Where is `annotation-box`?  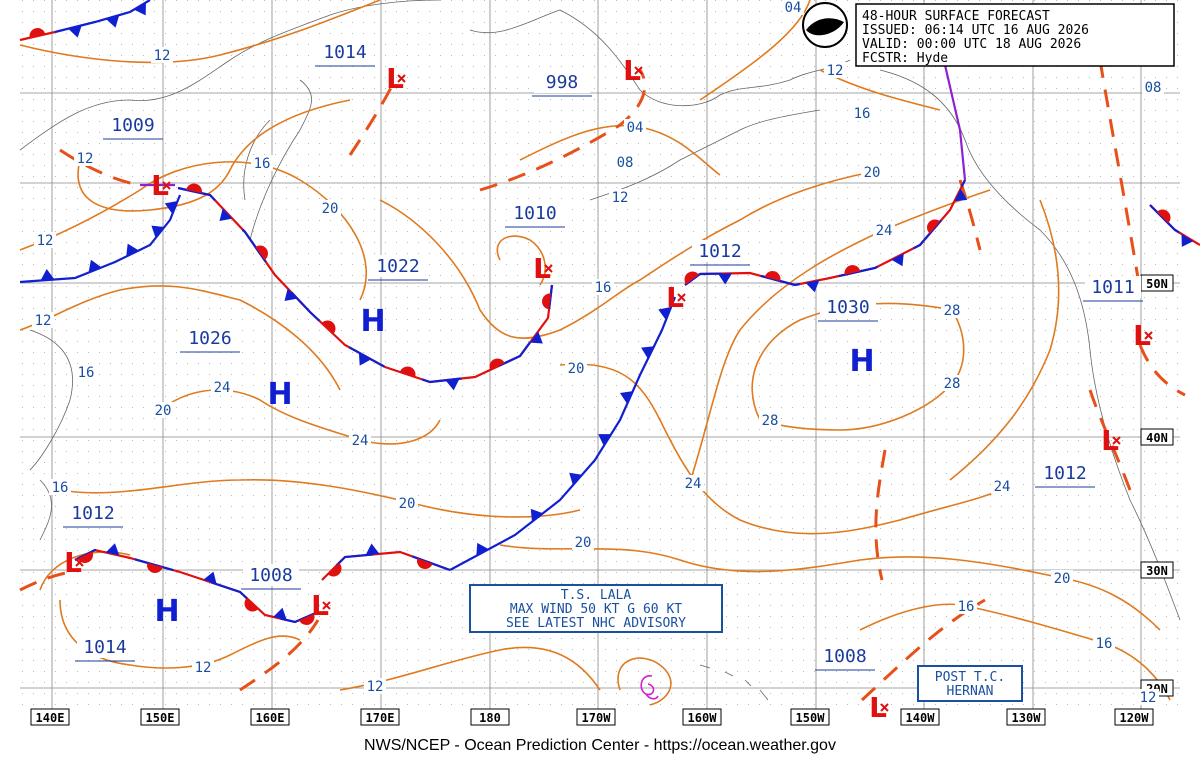 annotation-box is located at coordinates (970, 683).